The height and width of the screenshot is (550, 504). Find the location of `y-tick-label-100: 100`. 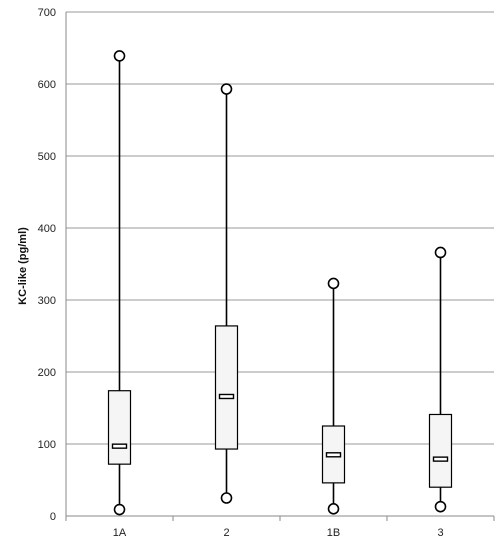

y-tick-label-100: 100 is located at coordinates (47, 445).